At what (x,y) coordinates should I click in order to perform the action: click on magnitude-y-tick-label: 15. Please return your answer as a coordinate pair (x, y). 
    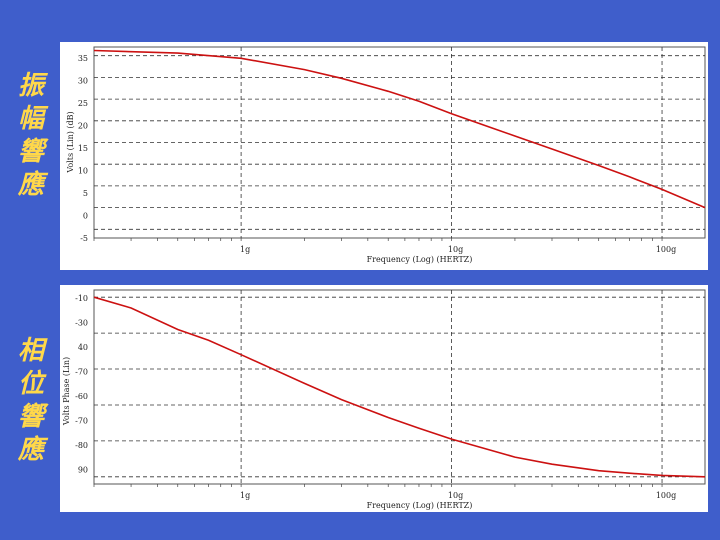
    Looking at the image, I should click on (83, 148).